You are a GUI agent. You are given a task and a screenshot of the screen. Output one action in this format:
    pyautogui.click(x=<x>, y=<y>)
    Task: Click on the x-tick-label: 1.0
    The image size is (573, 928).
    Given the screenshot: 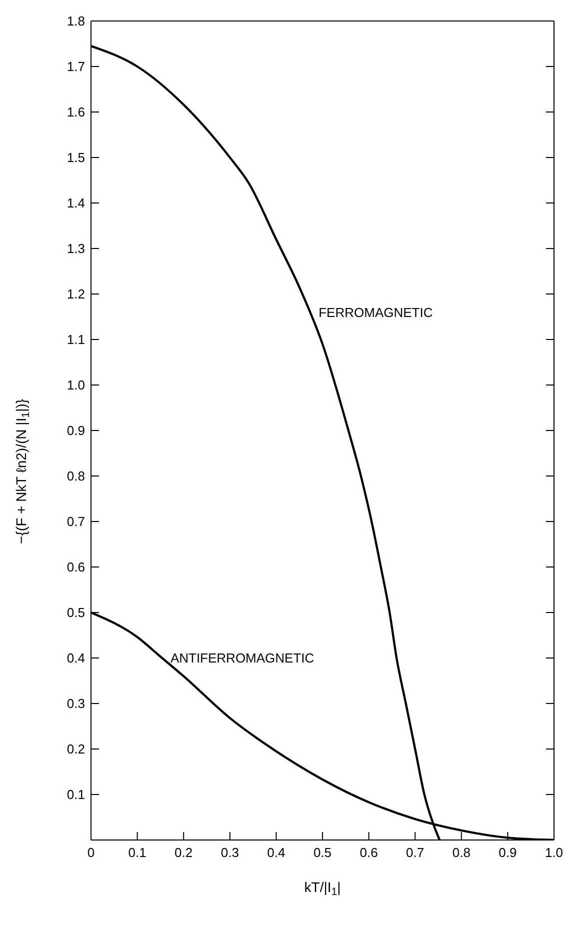 What is the action you would take?
    pyautogui.click(x=554, y=852)
    